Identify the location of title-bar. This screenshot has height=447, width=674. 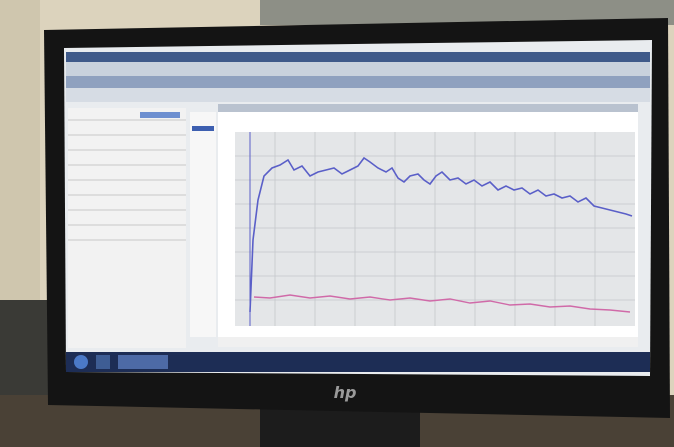
(358, 57).